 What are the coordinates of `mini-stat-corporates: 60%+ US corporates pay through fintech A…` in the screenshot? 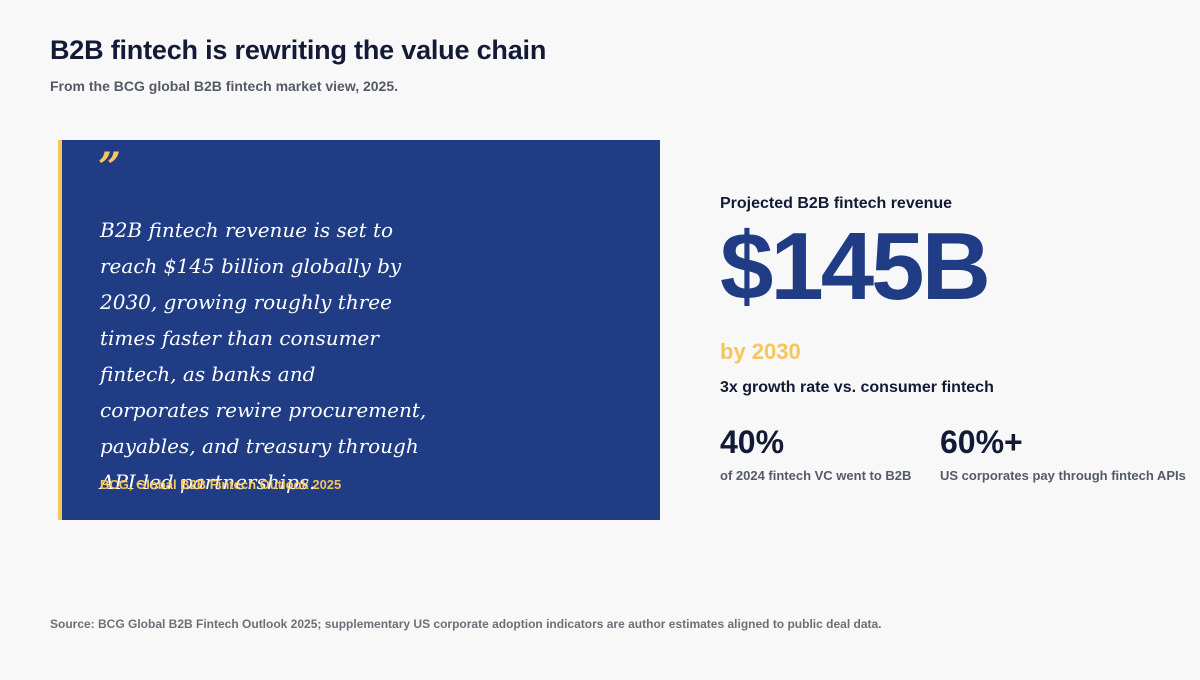 It's located at (1063, 453).